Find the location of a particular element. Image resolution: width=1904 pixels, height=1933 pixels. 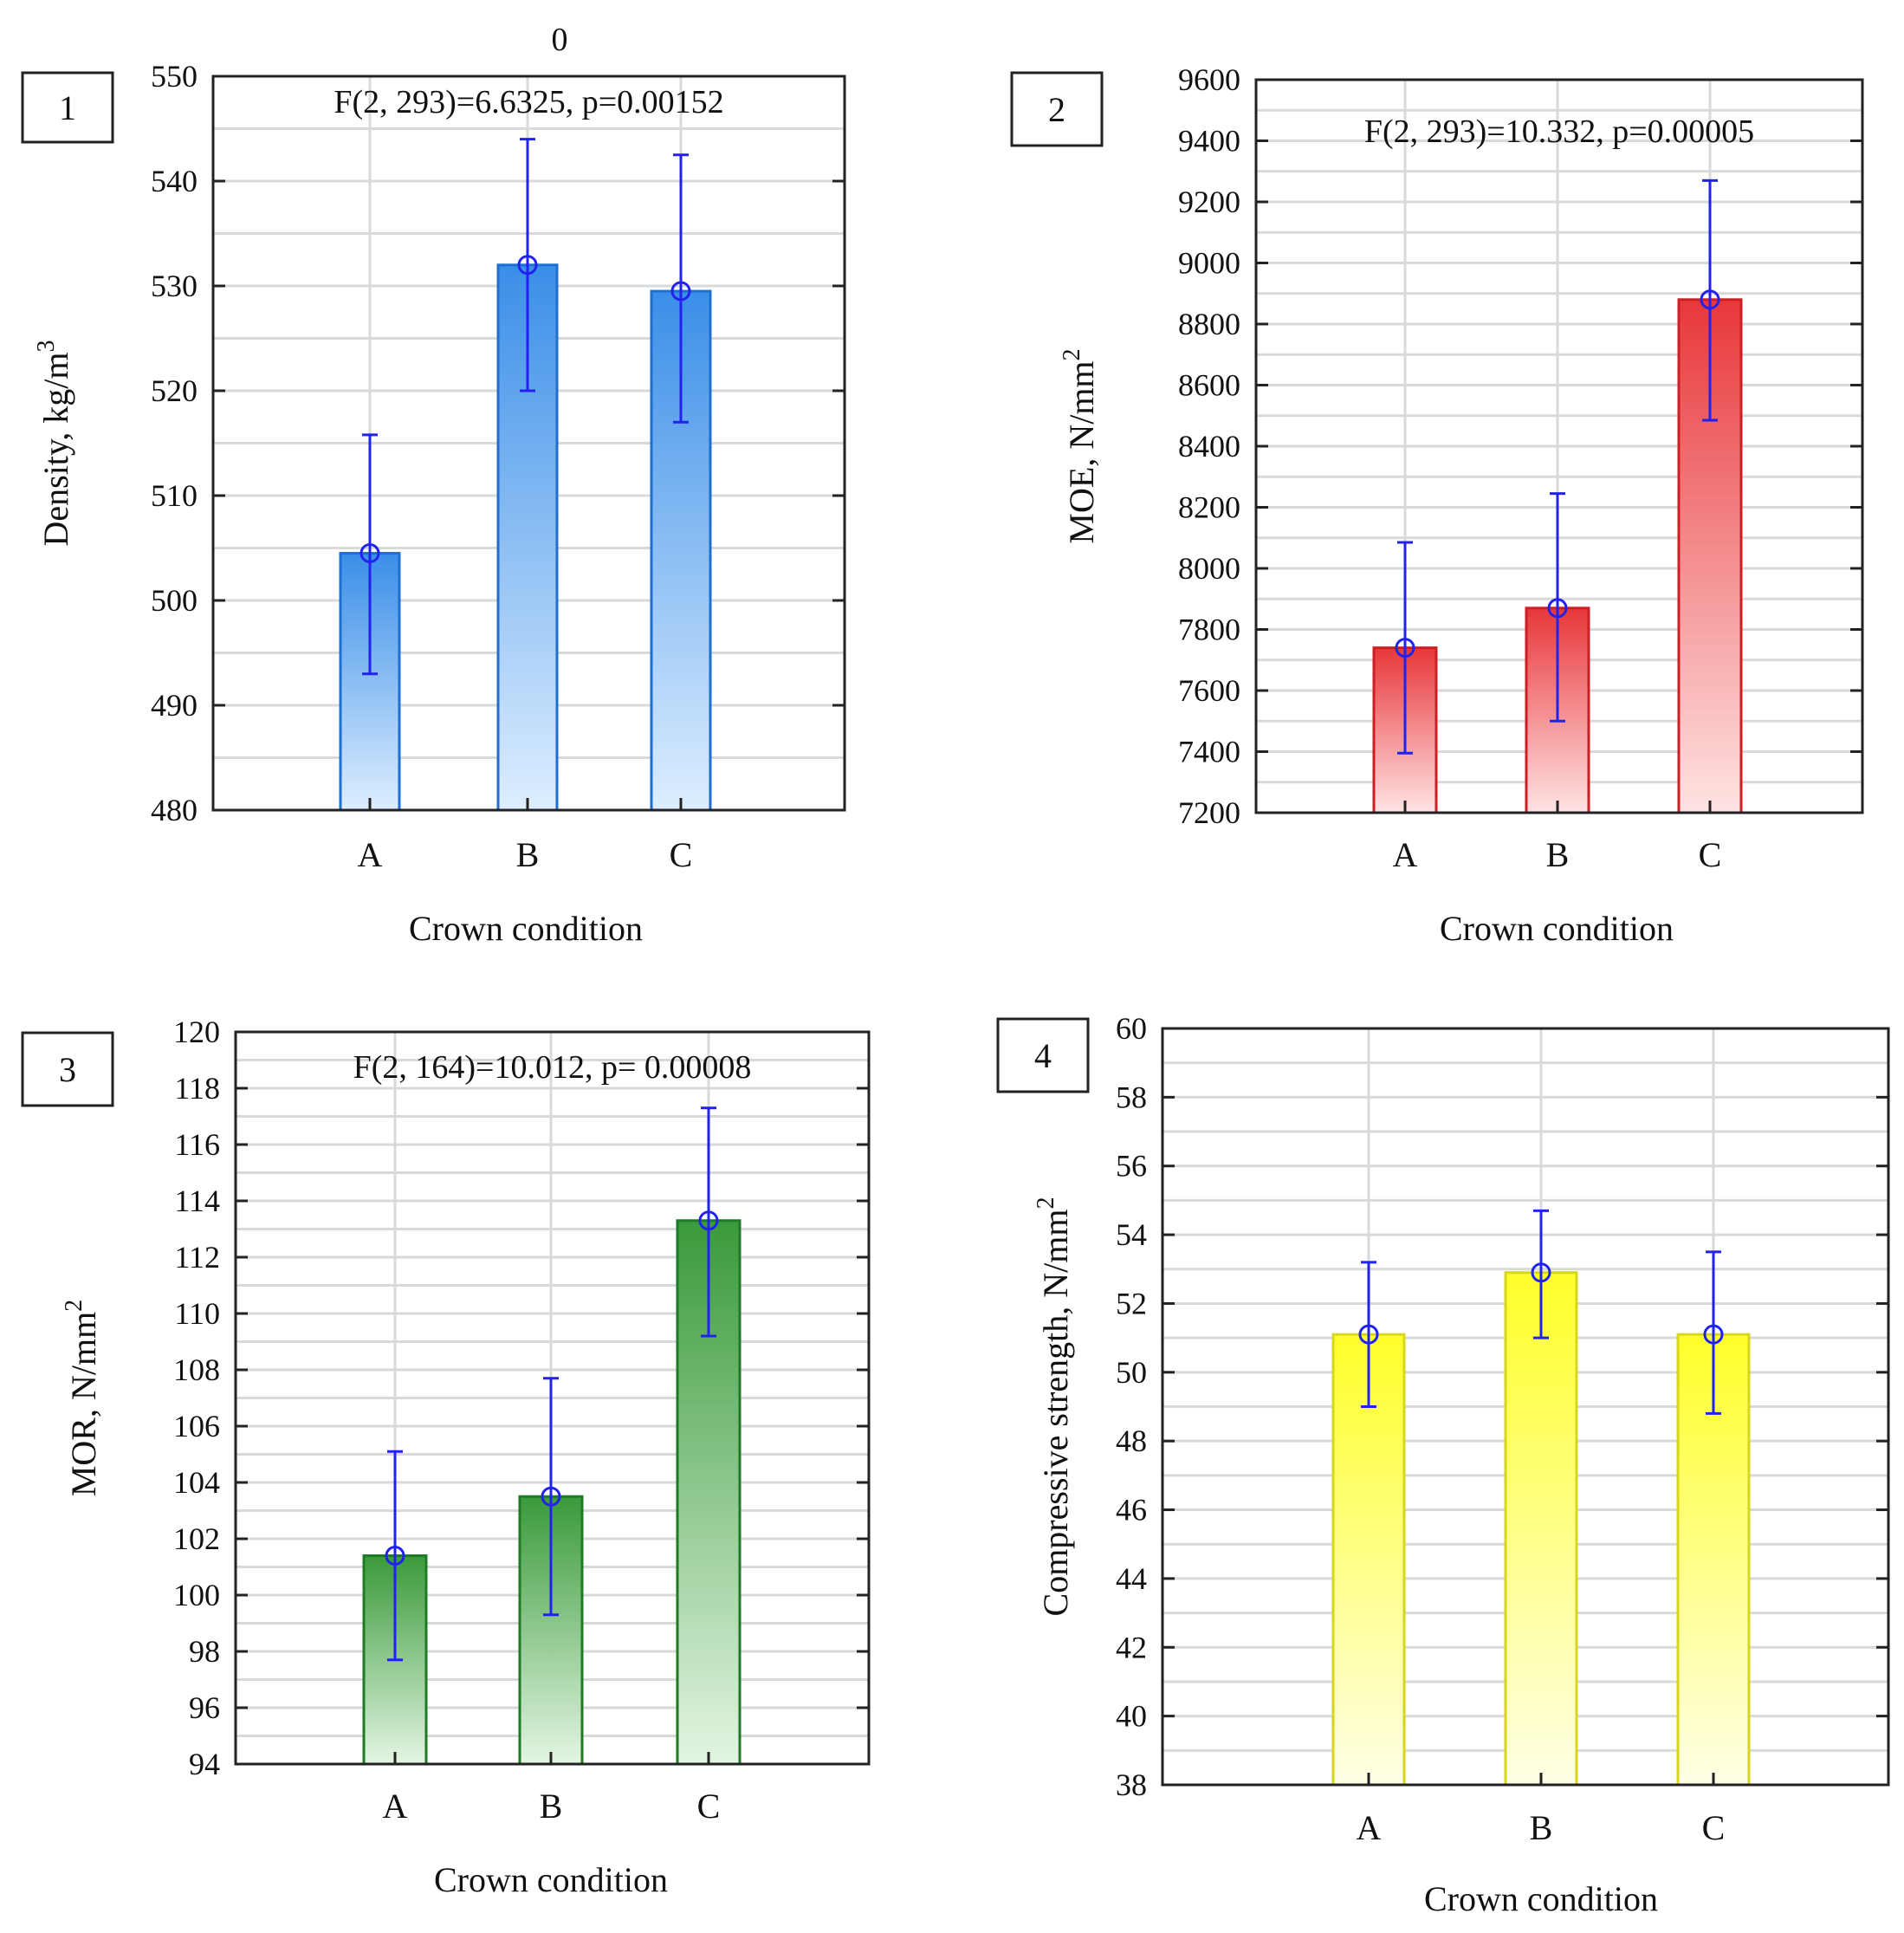

y-tick-label: 7600 is located at coordinates (1209, 690).